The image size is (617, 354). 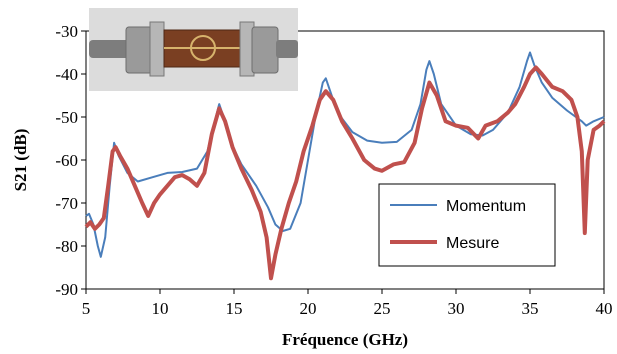 What do you see at coordinates (234, 308) in the screenshot?
I see `x-tick-label: 15` at bounding box center [234, 308].